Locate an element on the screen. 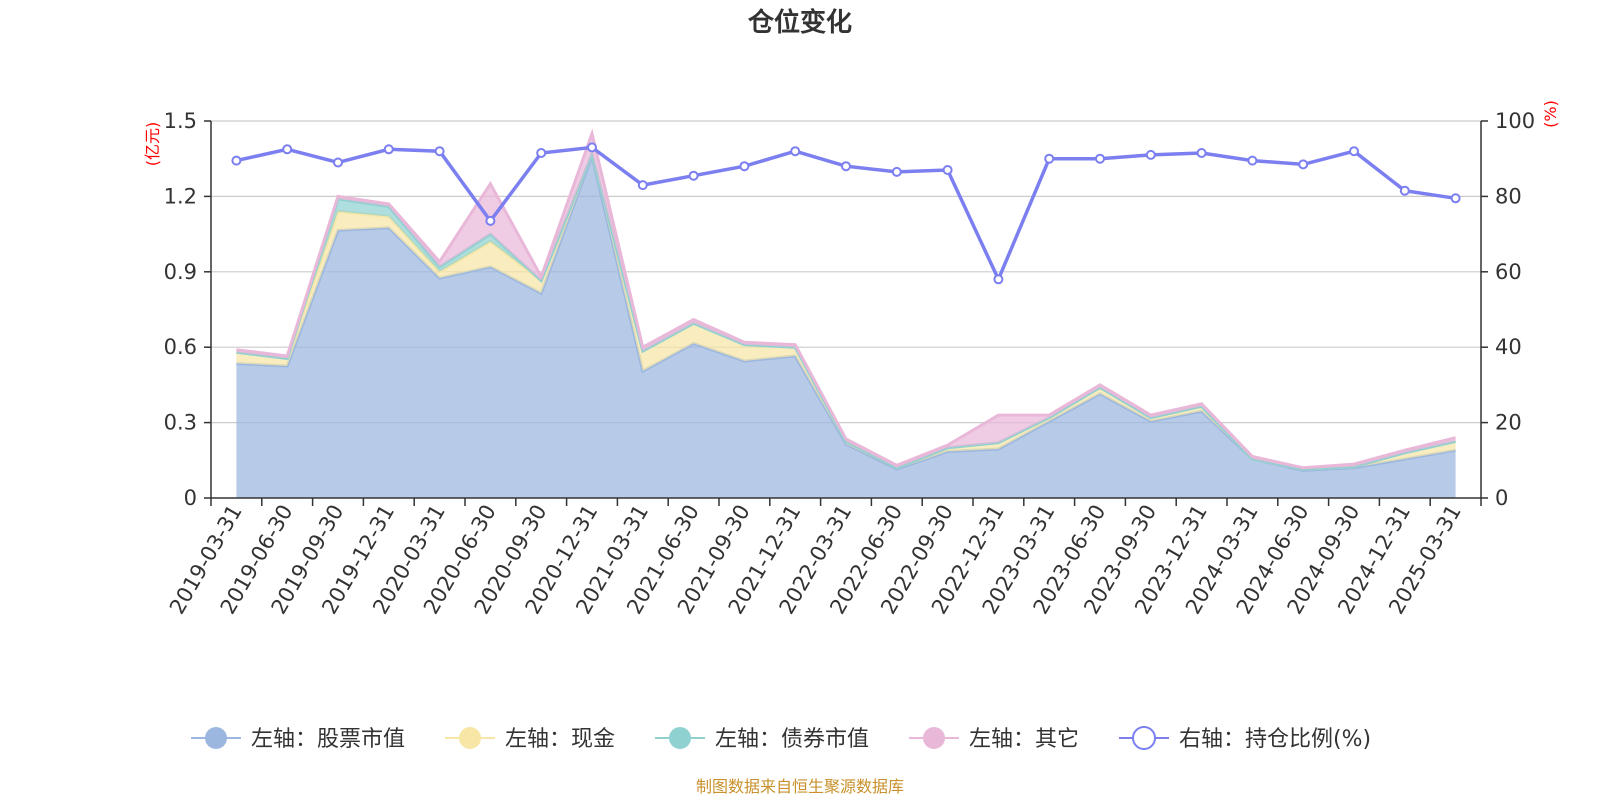 This screenshot has width=1600, height=800. left-tick-label: 0.6 is located at coordinates (180, 347).